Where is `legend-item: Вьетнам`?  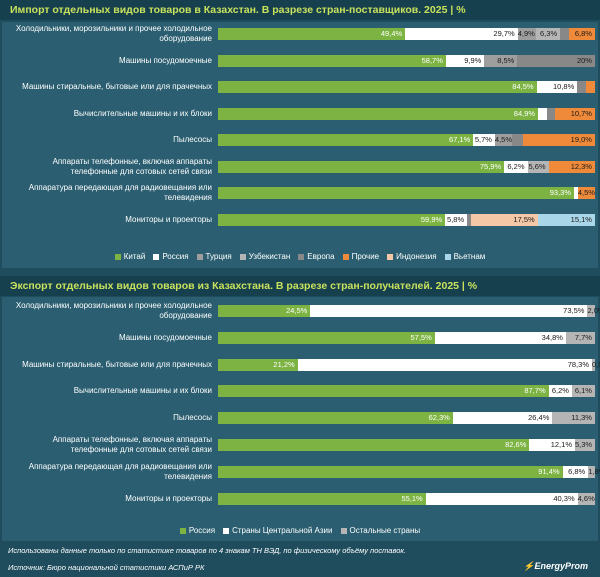 legend-item: Вьетнам is located at coordinates (465, 256).